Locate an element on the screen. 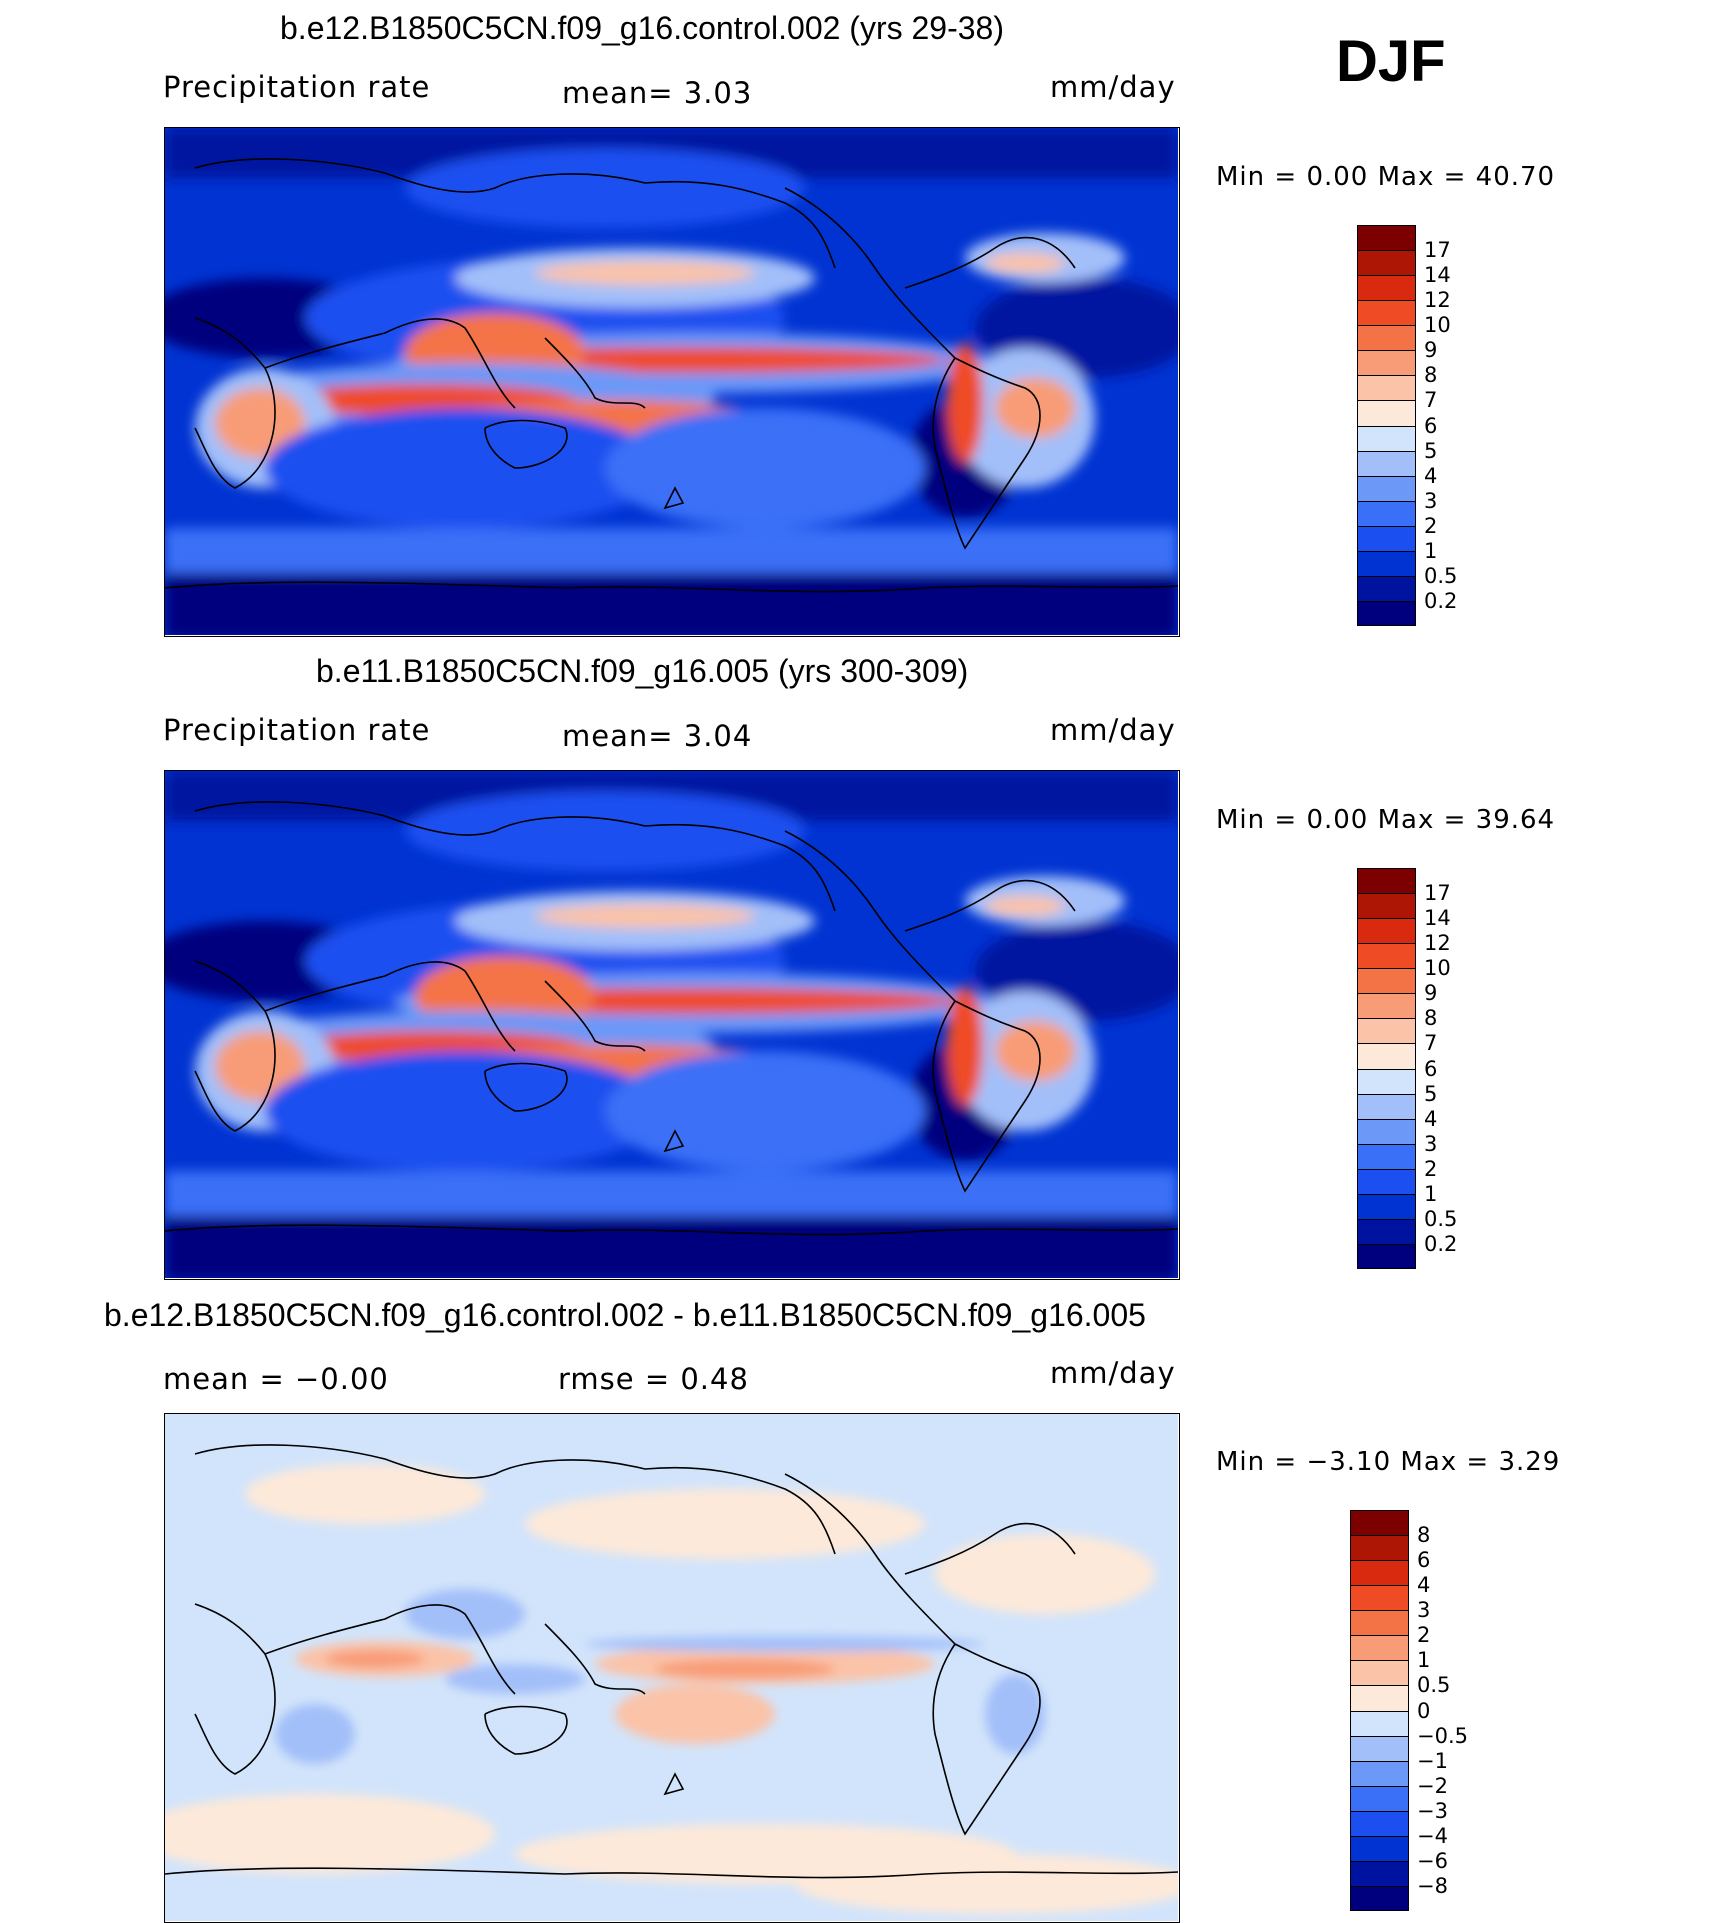 This screenshot has height=1923, width=1710. colorbar-tick-label: −8 is located at coordinates (1432, 1885).